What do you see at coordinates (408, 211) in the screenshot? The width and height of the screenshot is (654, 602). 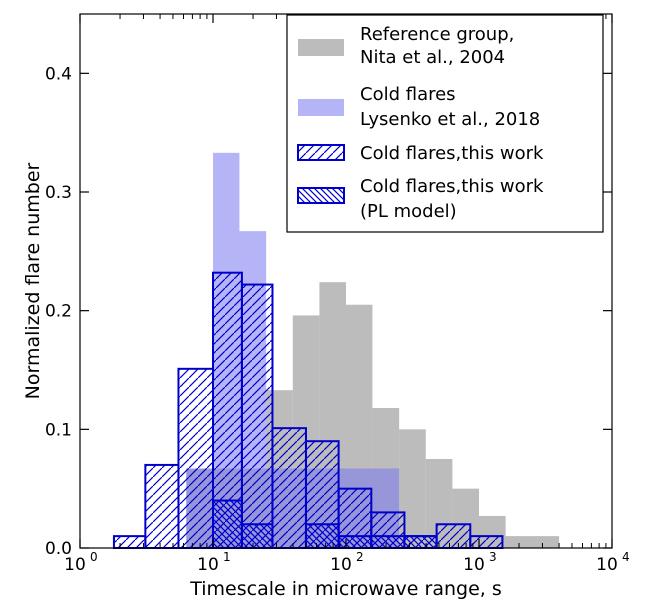 I see `legend-label-3-1: (PL model)` at bounding box center [408, 211].